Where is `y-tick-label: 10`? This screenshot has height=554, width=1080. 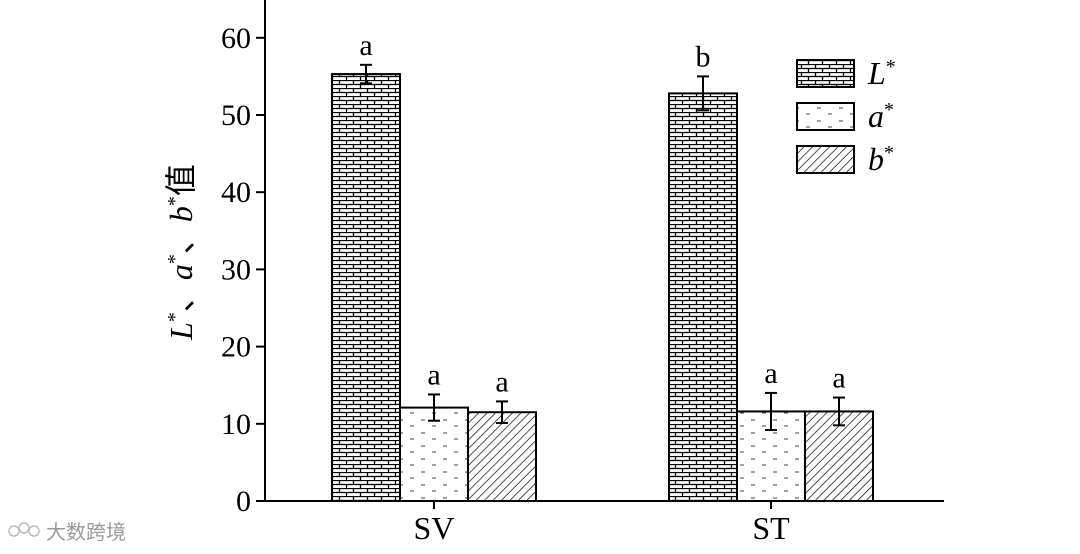
y-tick-label: 10 is located at coordinates (236, 424).